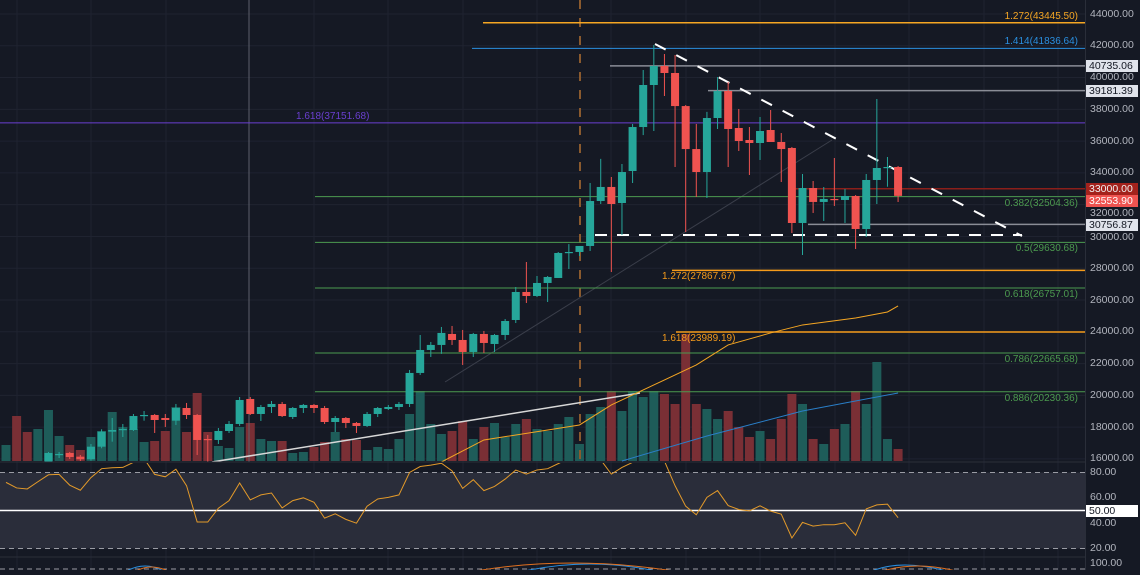 This screenshot has height=575, width=1140. What do you see at coordinates (1041, 398) in the screenshot?
I see `fib-level-label: 0.886(20230.36)` at bounding box center [1041, 398].